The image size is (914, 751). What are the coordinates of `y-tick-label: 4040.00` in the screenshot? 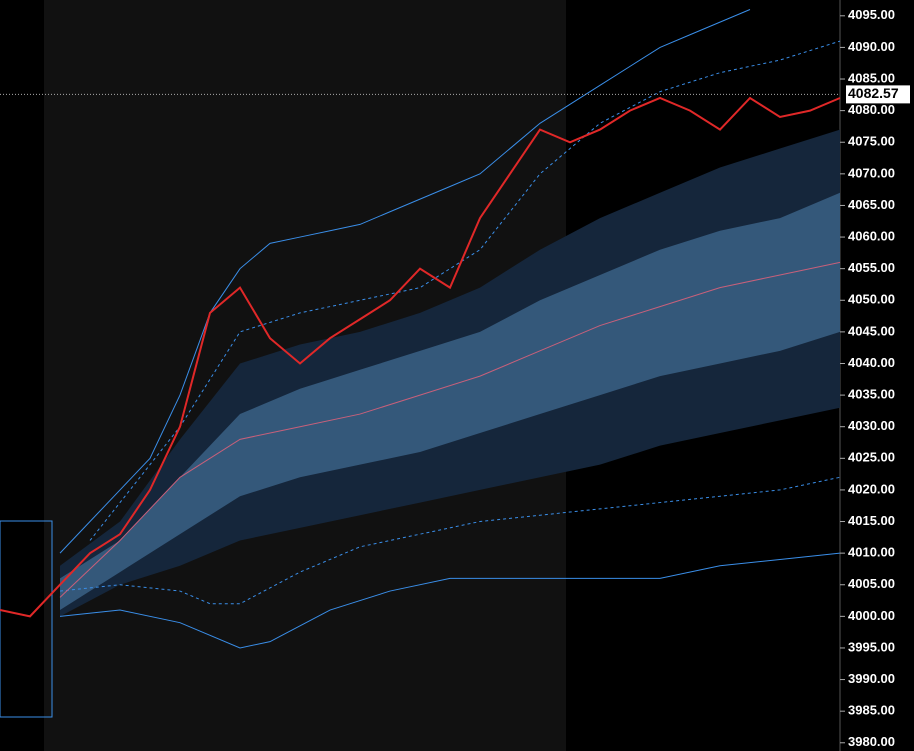 It's located at (871, 362).